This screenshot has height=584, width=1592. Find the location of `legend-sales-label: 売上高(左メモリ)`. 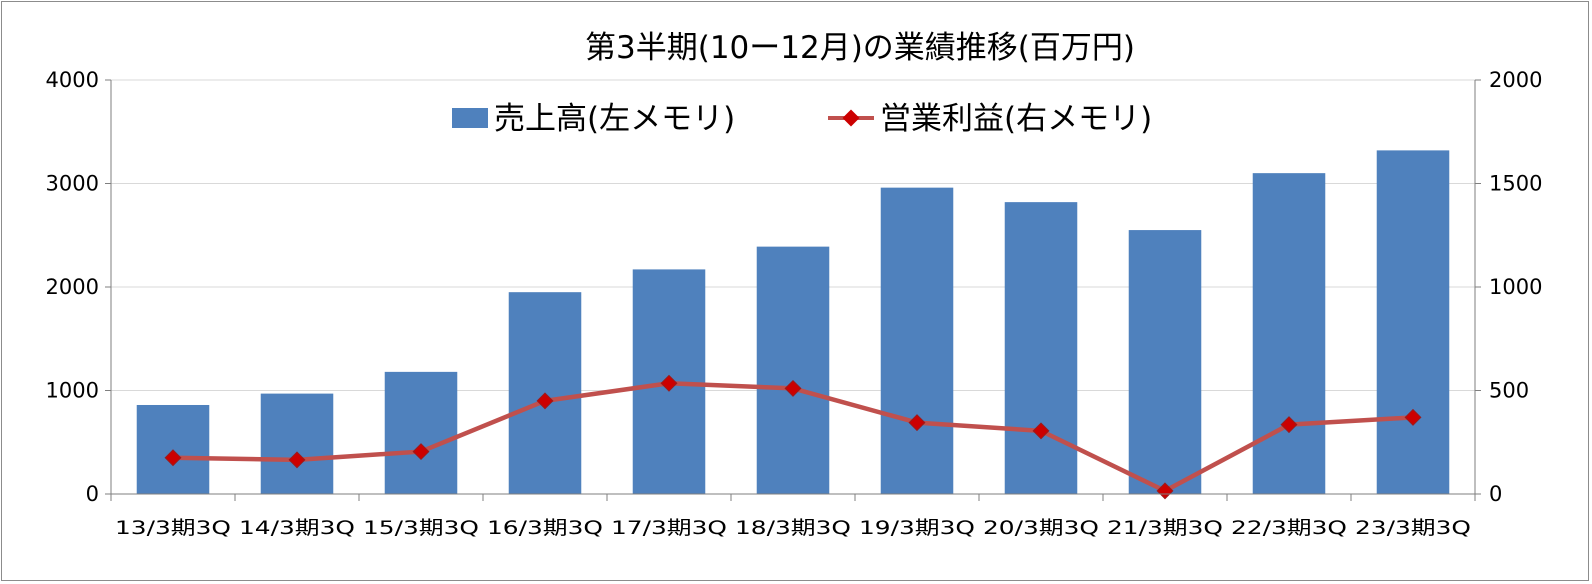

legend-sales-label: 売上高(左メモリ) is located at coordinates (614, 119).